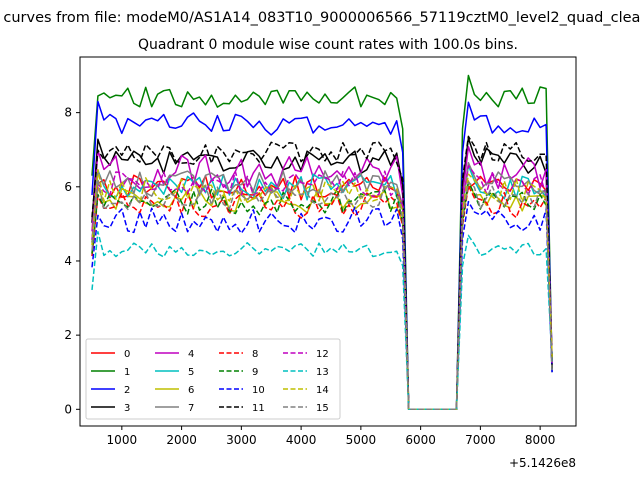 Image resolution: width=640 pixels, height=480 pixels. Describe the element at coordinates (258, 408) in the screenshot. I see `legend-label: 11` at that location.